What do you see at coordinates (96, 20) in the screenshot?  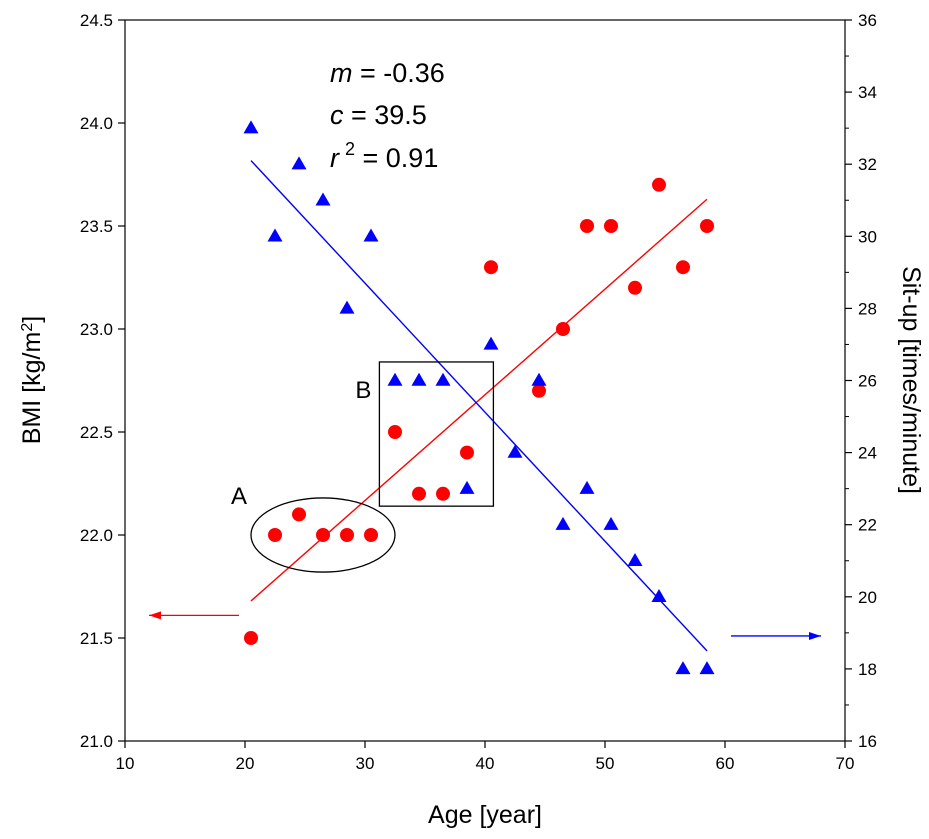 I see `left-y-tick-label: 24.5` at bounding box center [96, 20].